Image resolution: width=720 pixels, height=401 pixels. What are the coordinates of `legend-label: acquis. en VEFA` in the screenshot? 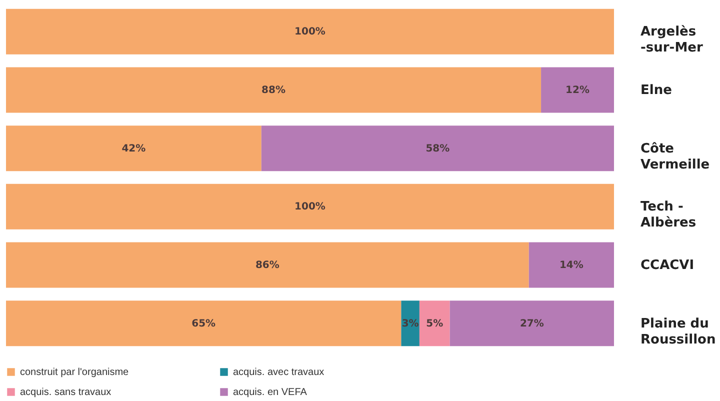 It's located at (270, 392).